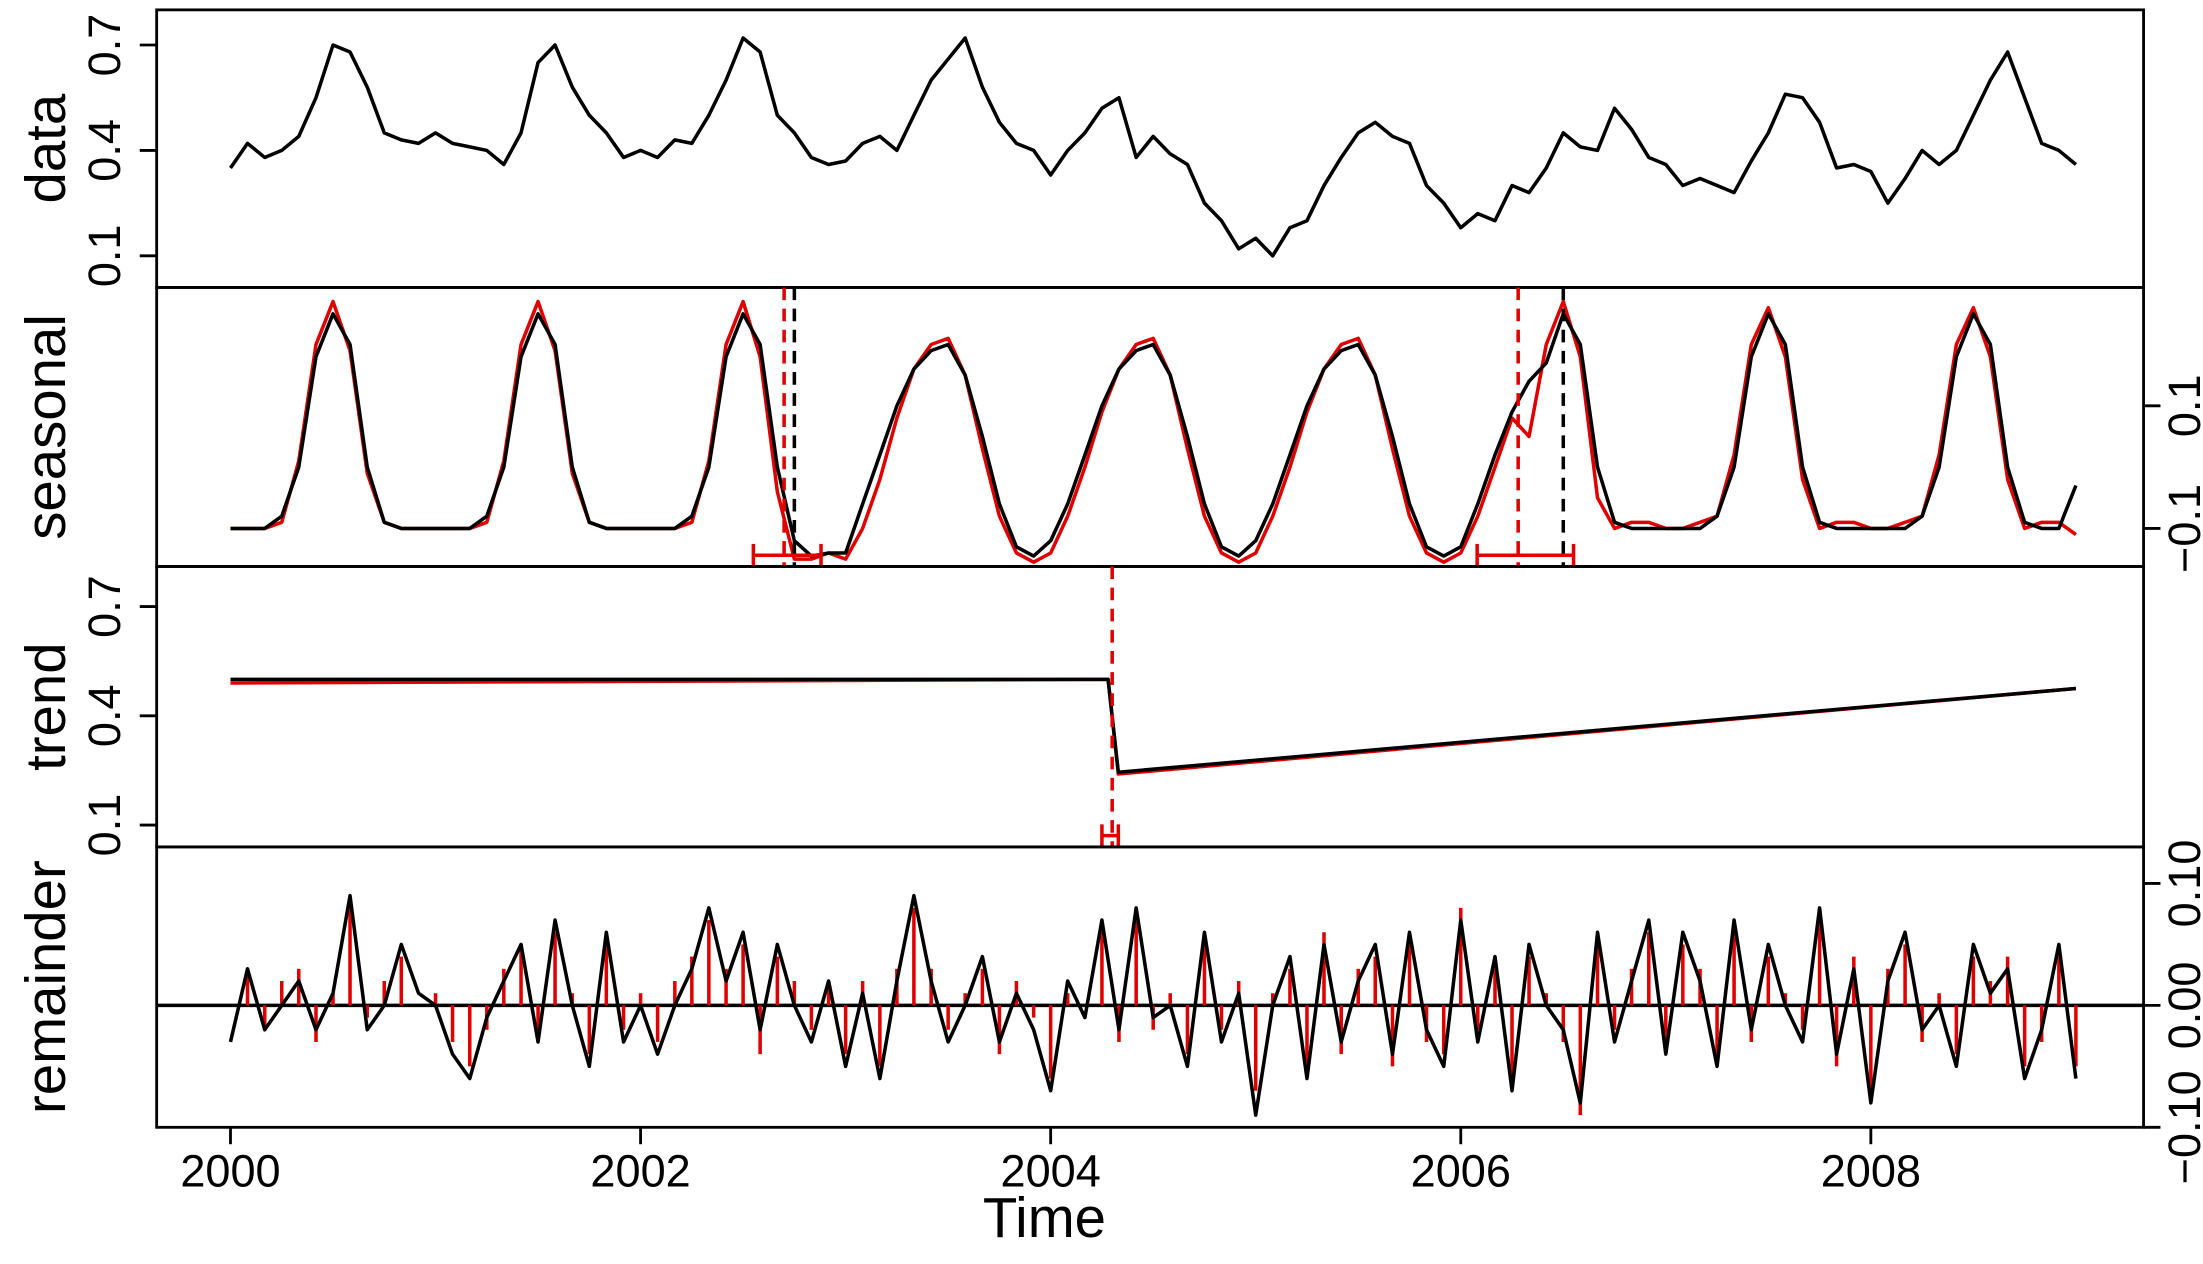 The width and height of the screenshot is (2203, 1264). What do you see at coordinates (45, 987) in the screenshot?
I see `y-axis-label: remainder` at bounding box center [45, 987].